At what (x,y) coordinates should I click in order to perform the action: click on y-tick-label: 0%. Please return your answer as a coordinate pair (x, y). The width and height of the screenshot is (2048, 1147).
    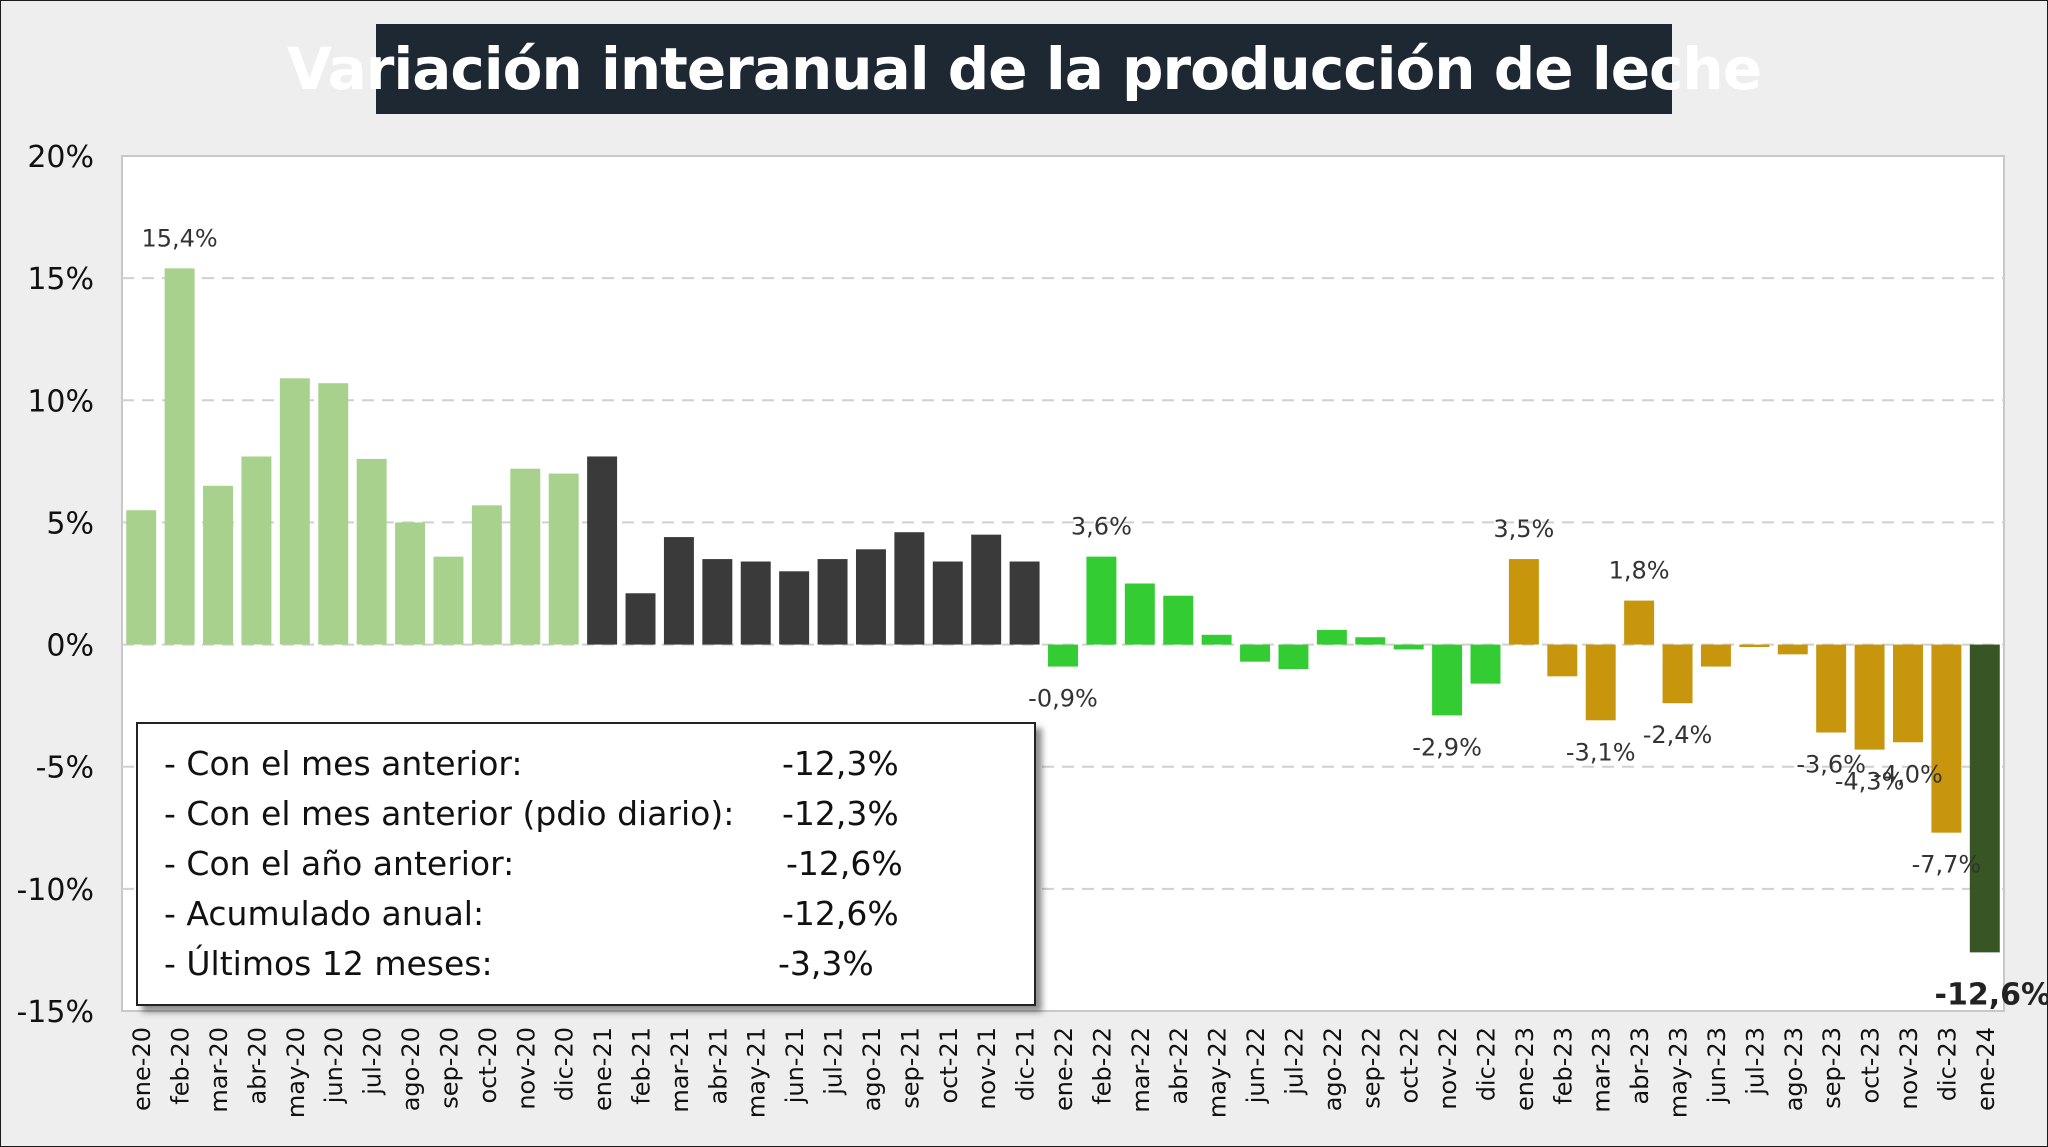
    Looking at the image, I should click on (70, 646).